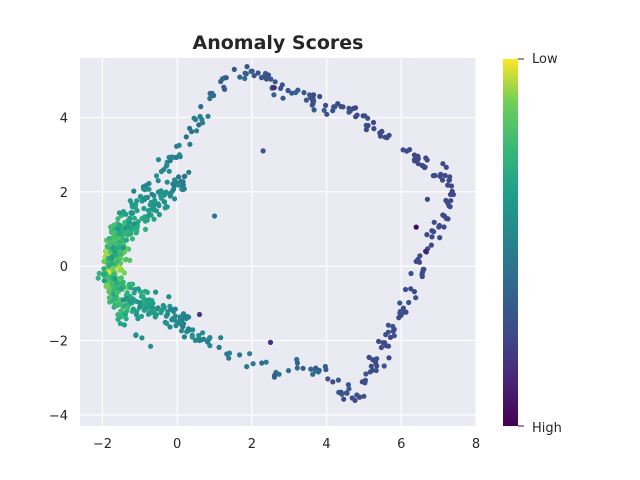 Image resolution: width=640 pixels, height=480 pixels. What do you see at coordinates (102, 444) in the screenshot?
I see `x-tick-label: −2` at bounding box center [102, 444].